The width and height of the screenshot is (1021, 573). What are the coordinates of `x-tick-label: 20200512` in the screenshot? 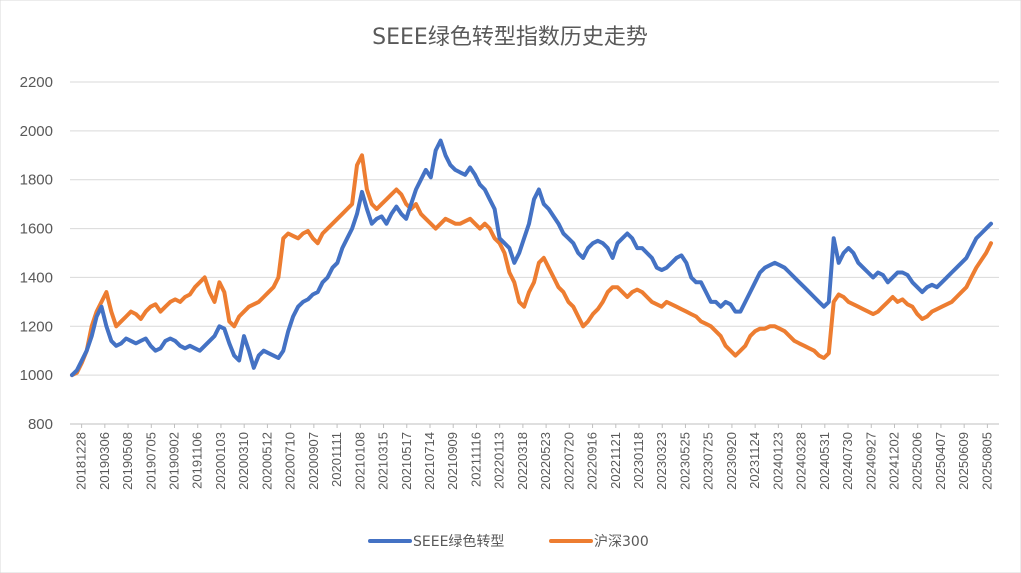 It's located at (266, 461).